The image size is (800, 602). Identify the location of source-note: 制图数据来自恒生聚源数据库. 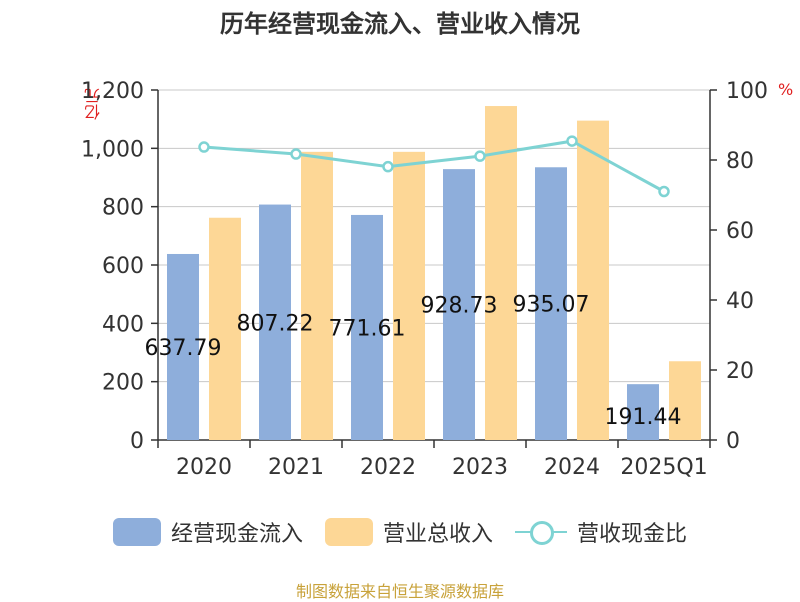
(399, 591).